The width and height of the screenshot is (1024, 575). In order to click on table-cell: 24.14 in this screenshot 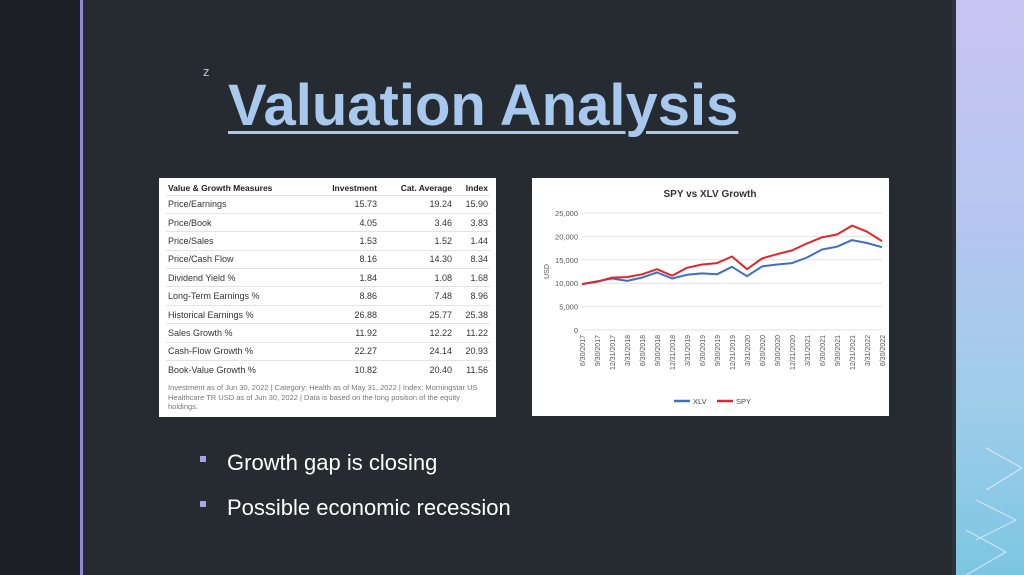, I will do `click(417, 351)`.